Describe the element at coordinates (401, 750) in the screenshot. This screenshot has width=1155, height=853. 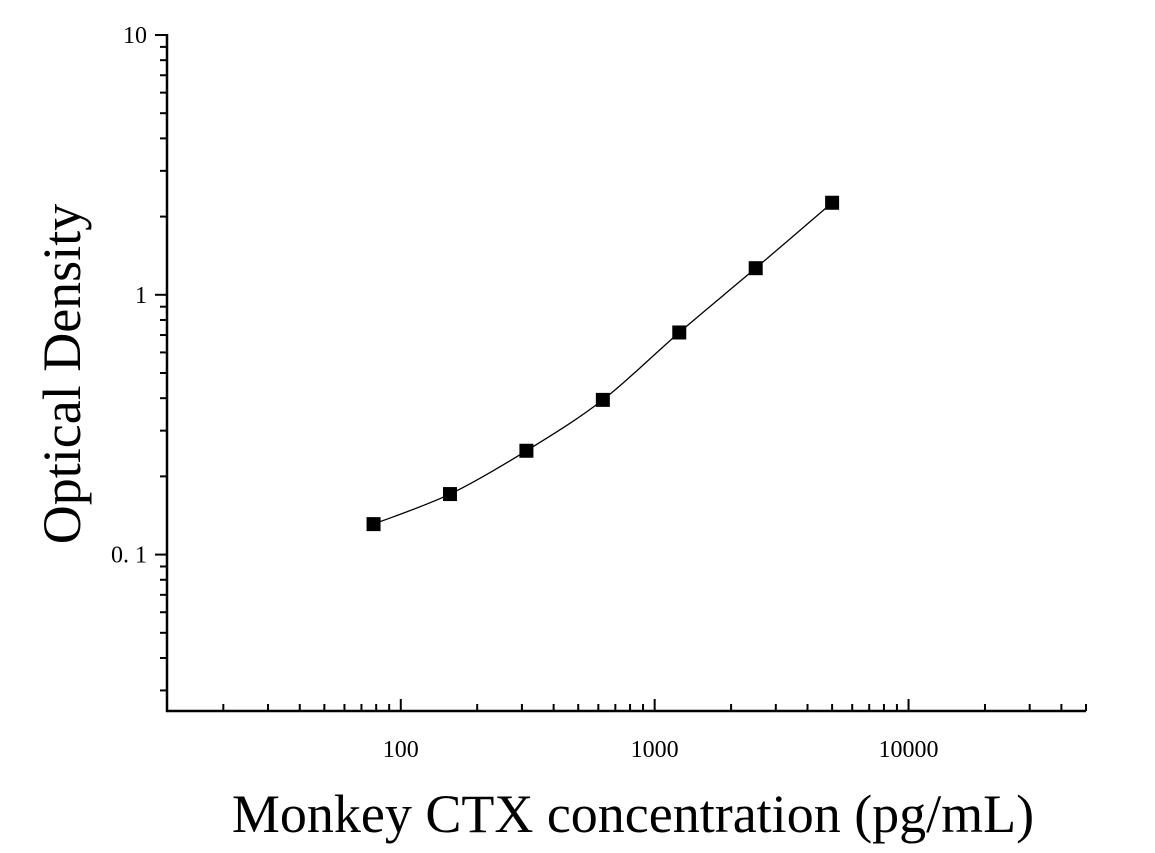
I see `x-tick-label: 100` at that location.